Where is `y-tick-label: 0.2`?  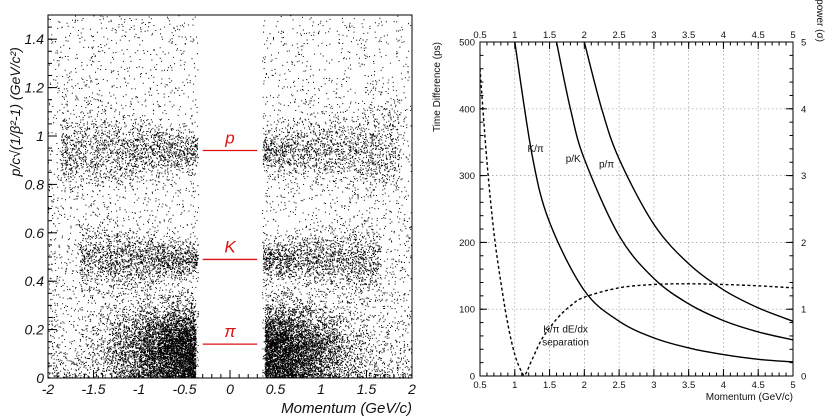 y-tick-label: 0.2 is located at coordinates (35, 330).